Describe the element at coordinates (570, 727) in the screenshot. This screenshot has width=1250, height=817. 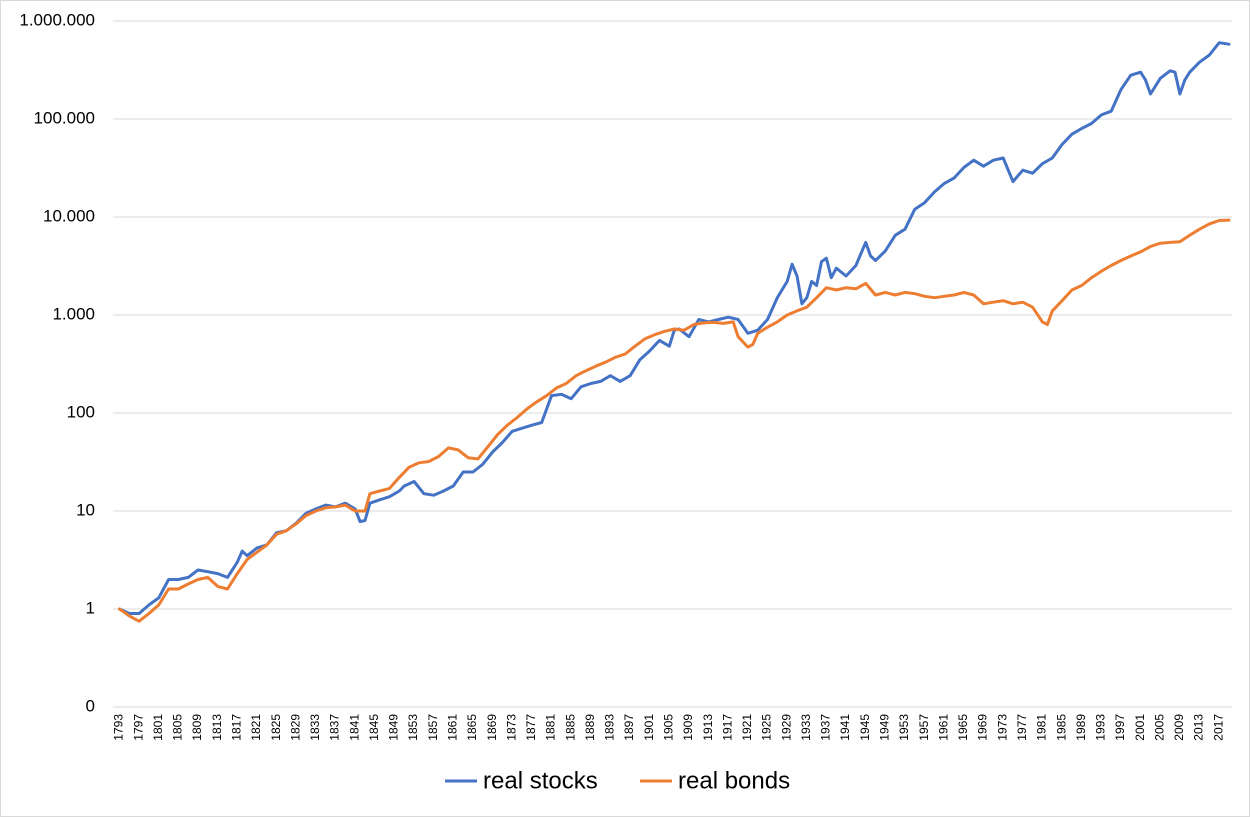
I see `x-tick-label: 1885` at that location.